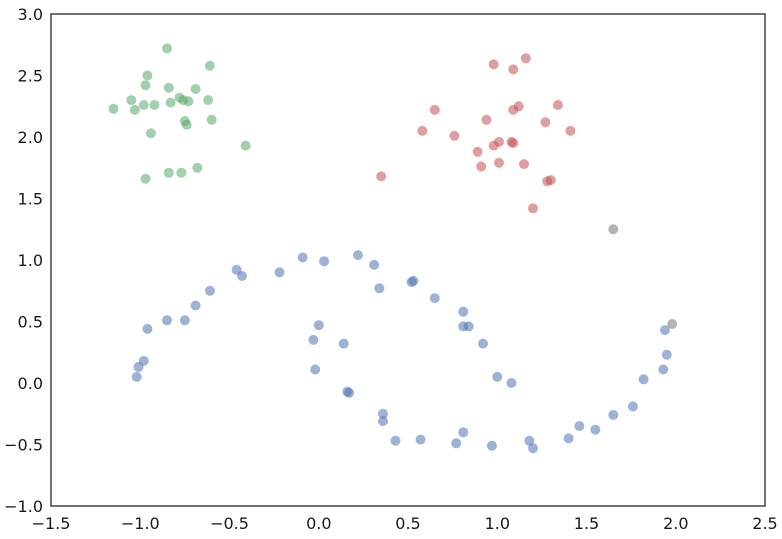 The height and width of the screenshot is (539, 782). Describe the element at coordinates (586, 523) in the screenshot. I see `x-tick-label: 1.5` at that location.